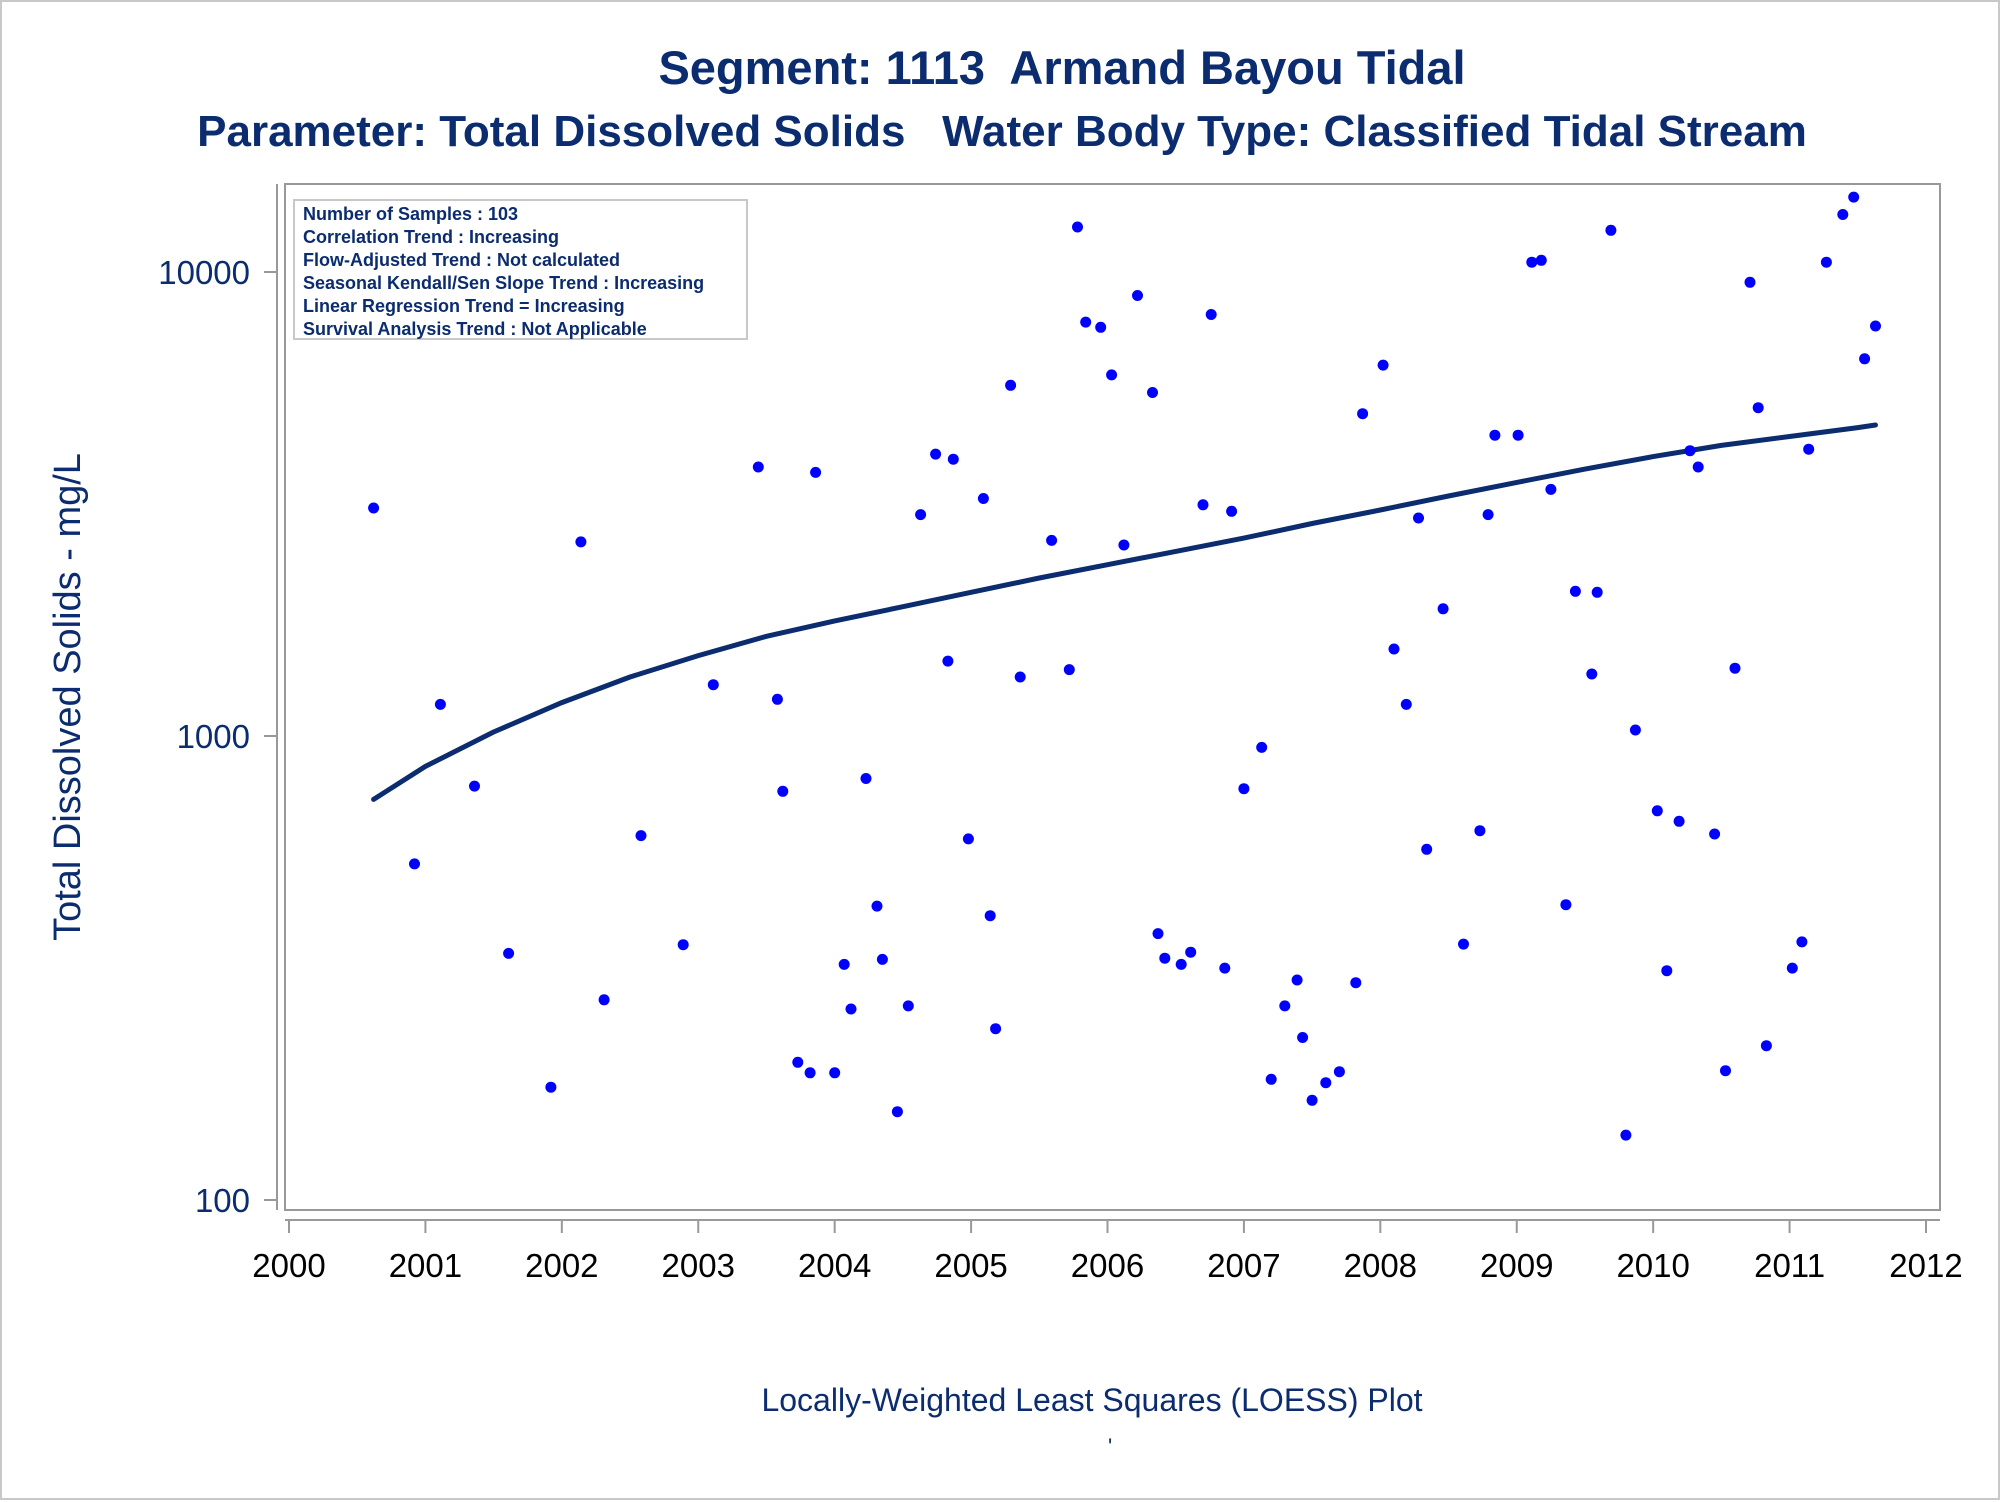 The image size is (2000, 1502). Describe the element at coordinates (462, 260) in the screenshot. I see `stats-line: Flow-Adjusted Trend : Not calculated` at that location.